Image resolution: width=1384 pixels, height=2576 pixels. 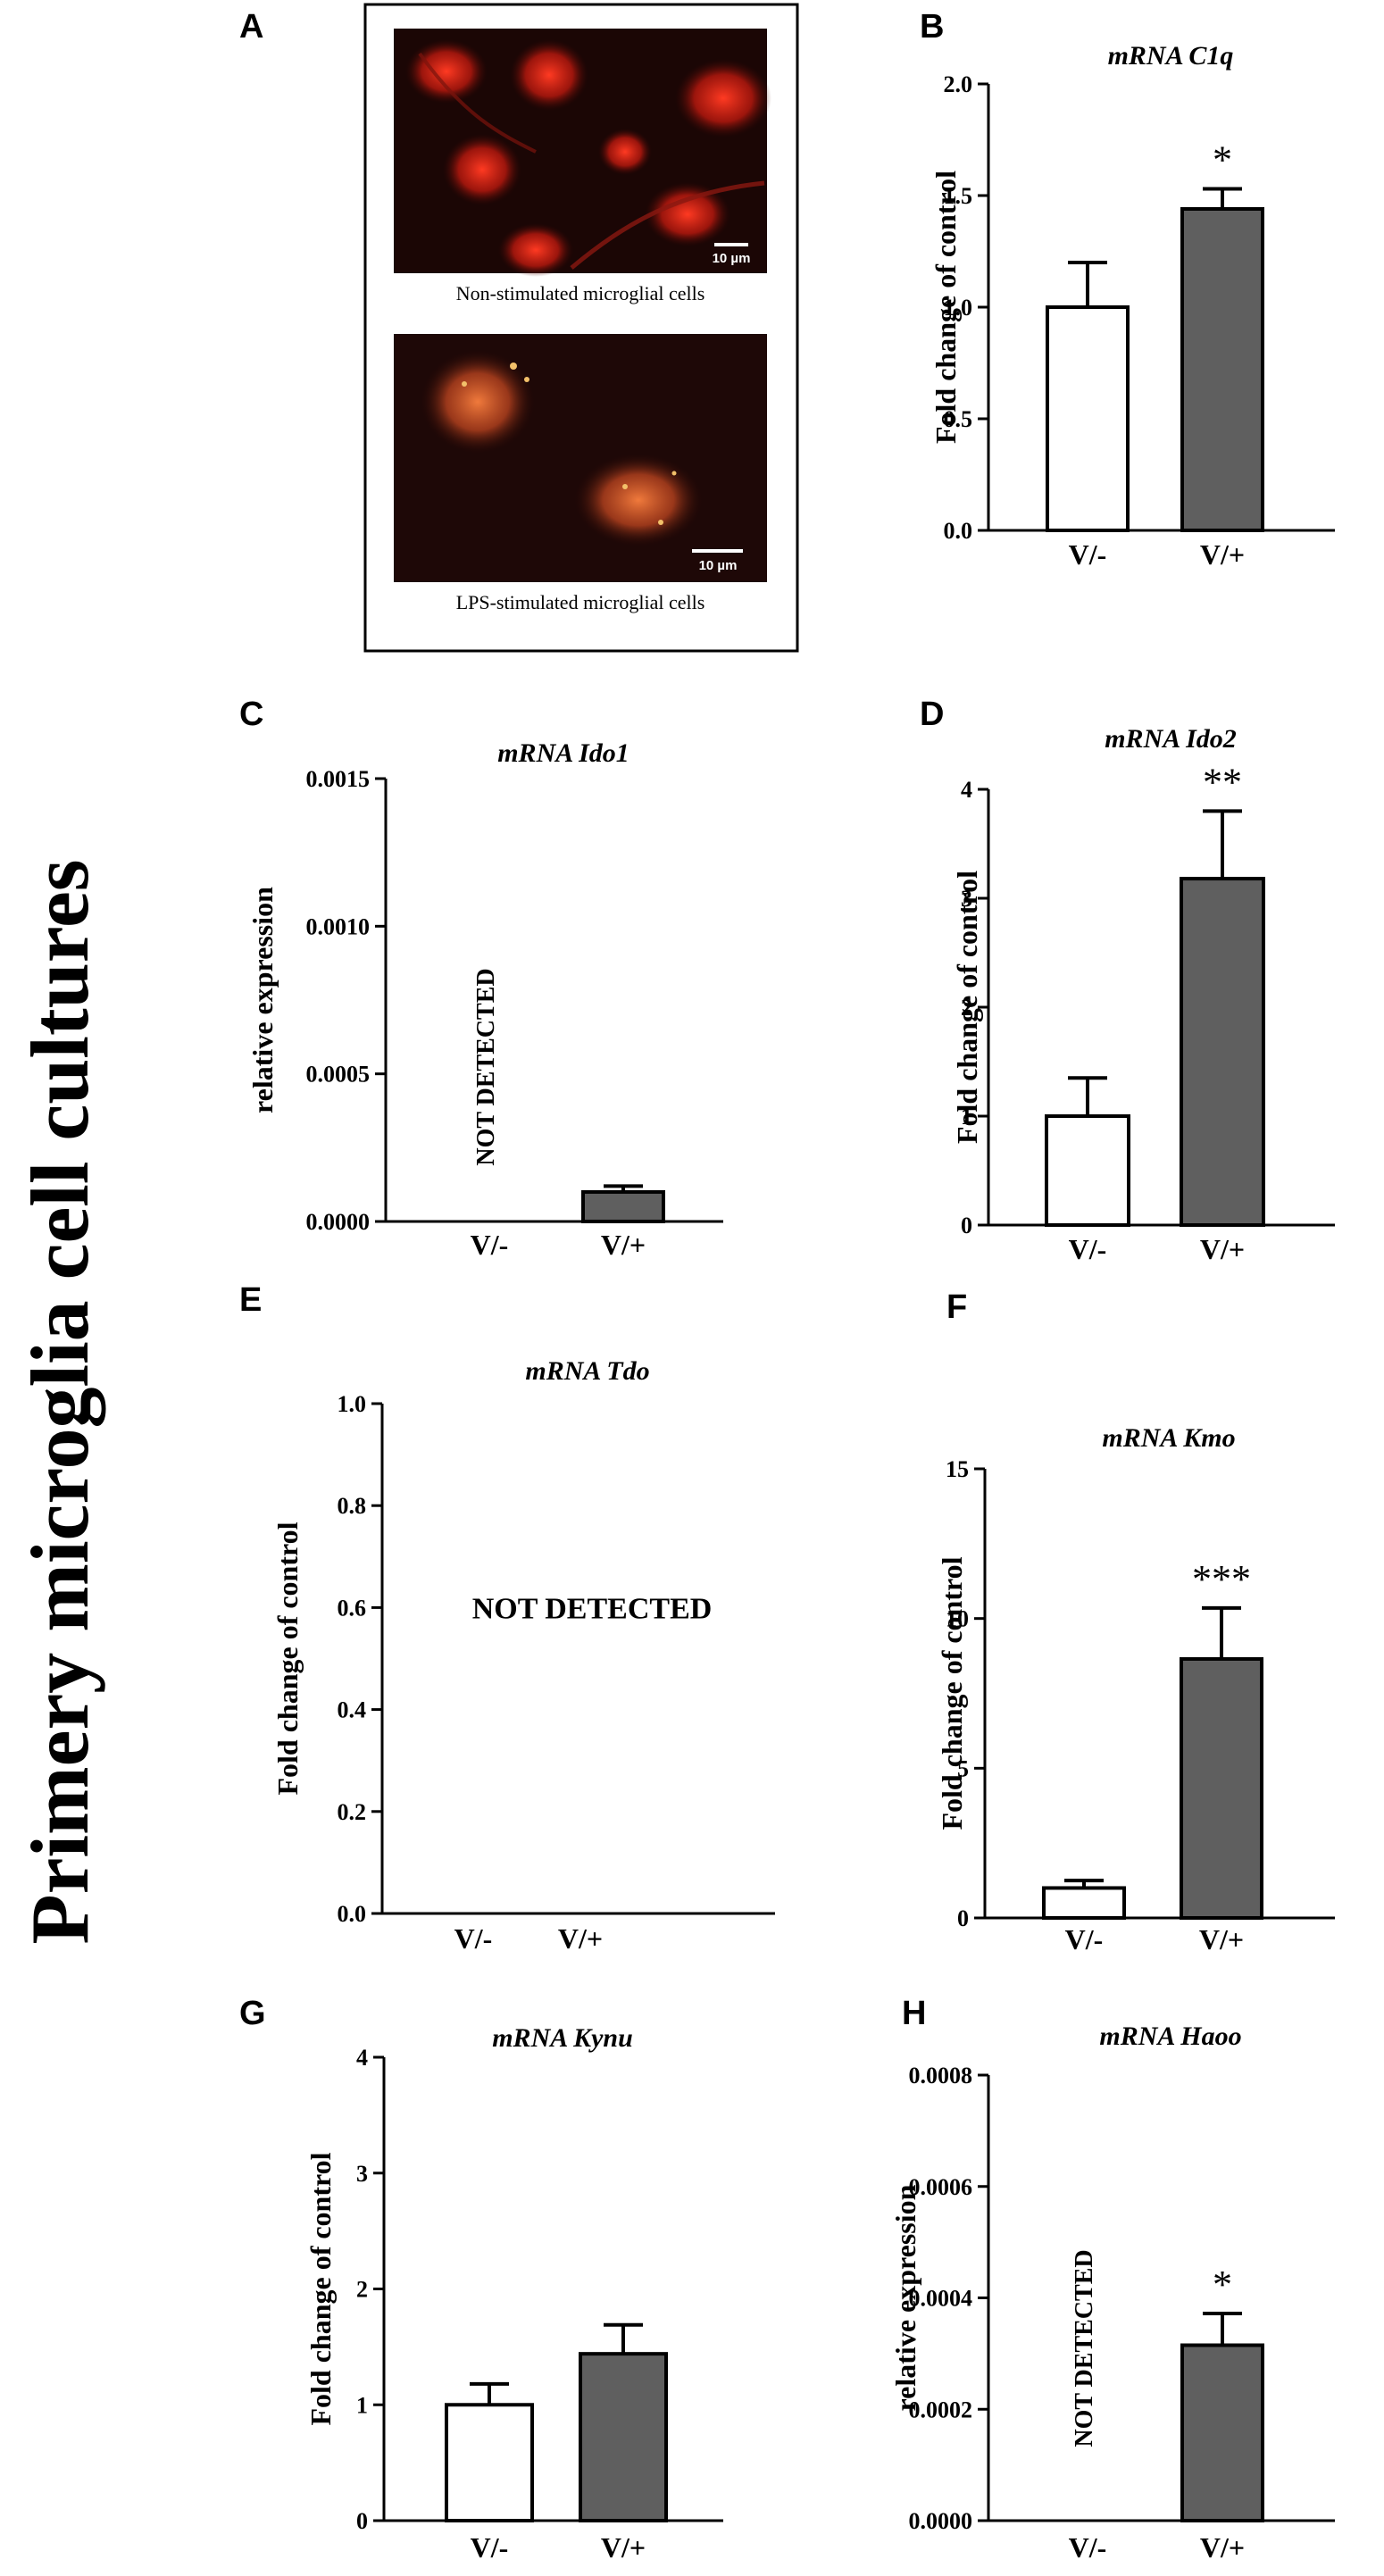 What do you see at coordinates (956, 1307) in the screenshot?
I see `panel-letter-f: F` at bounding box center [956, 1307].